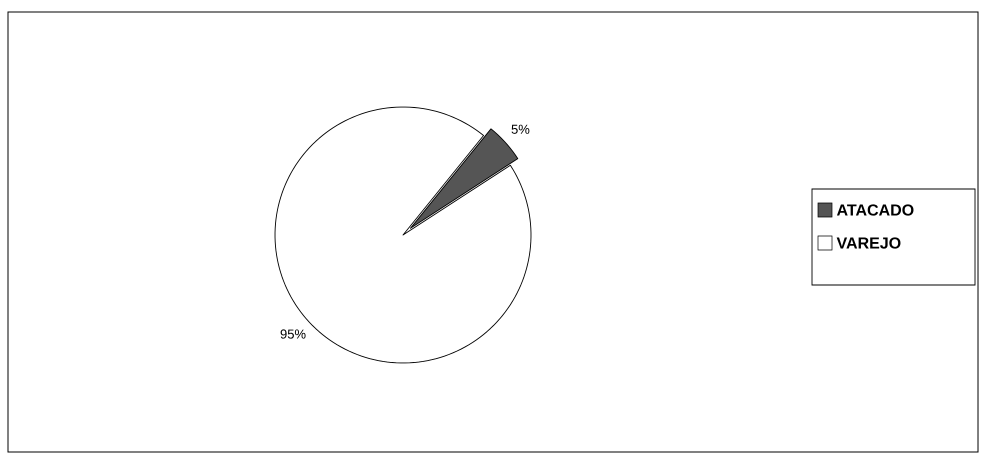 The image size is (986, 459). What do you see at coordinates (868, 243) in the screenshot?
I see `legend-label: VAREJO` at bounding box center [868, 243].